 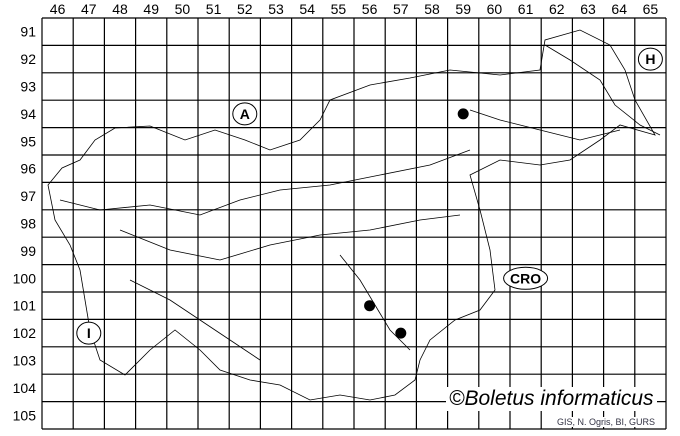 What do you see at coordinates (495, 9) in the screenshot?
I see `column-label: 60` at bounding box center [495, 9].